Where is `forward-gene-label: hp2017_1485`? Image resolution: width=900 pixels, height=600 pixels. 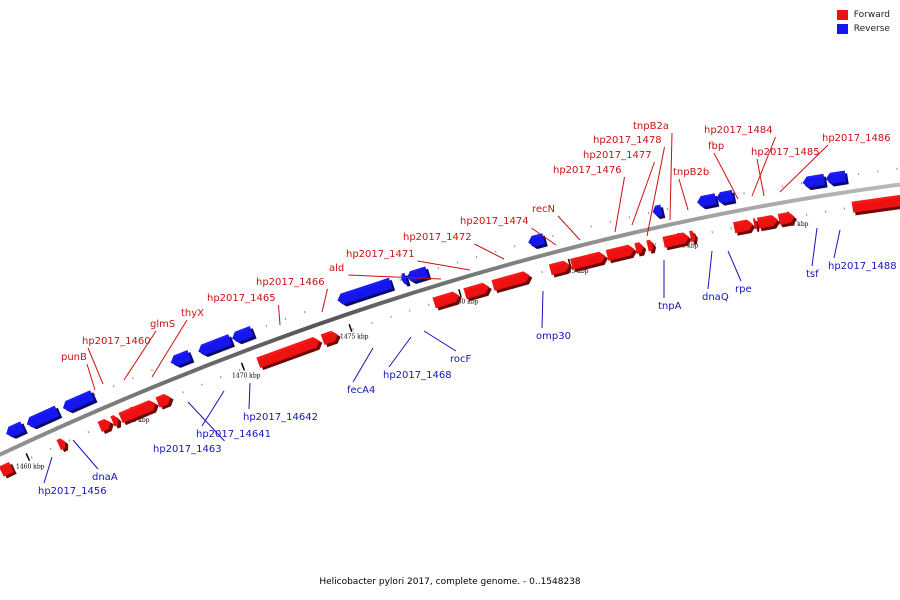
forward-gene-label: hp2017_1485 is located at coordinates (785, 152).